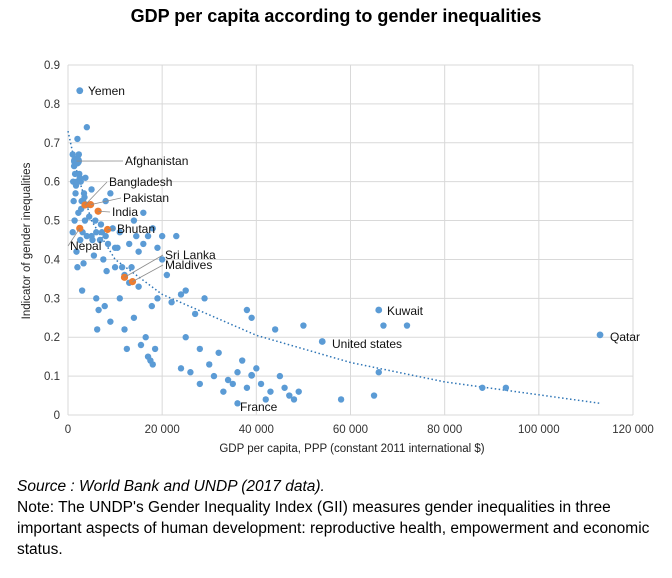  Describe the element at coordinates (125, 212) in the screenshot. I see `annotation-india: India` at that location.